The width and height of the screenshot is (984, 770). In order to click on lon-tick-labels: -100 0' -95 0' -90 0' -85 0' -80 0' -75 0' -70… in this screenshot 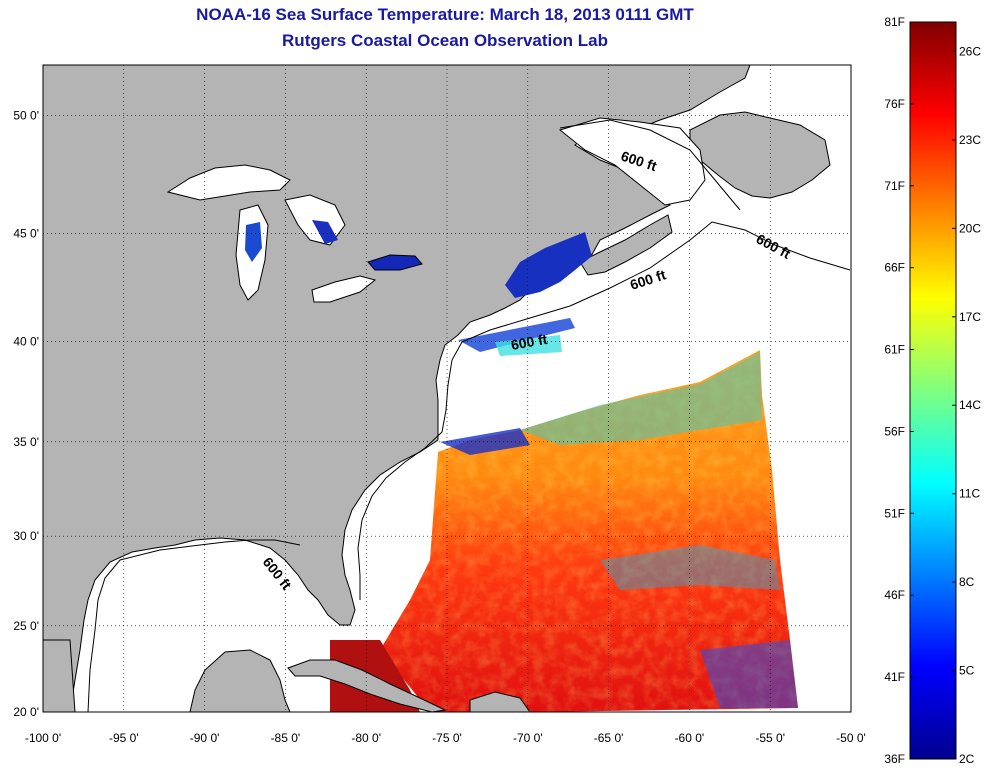, I will do `click(445, 738)`.